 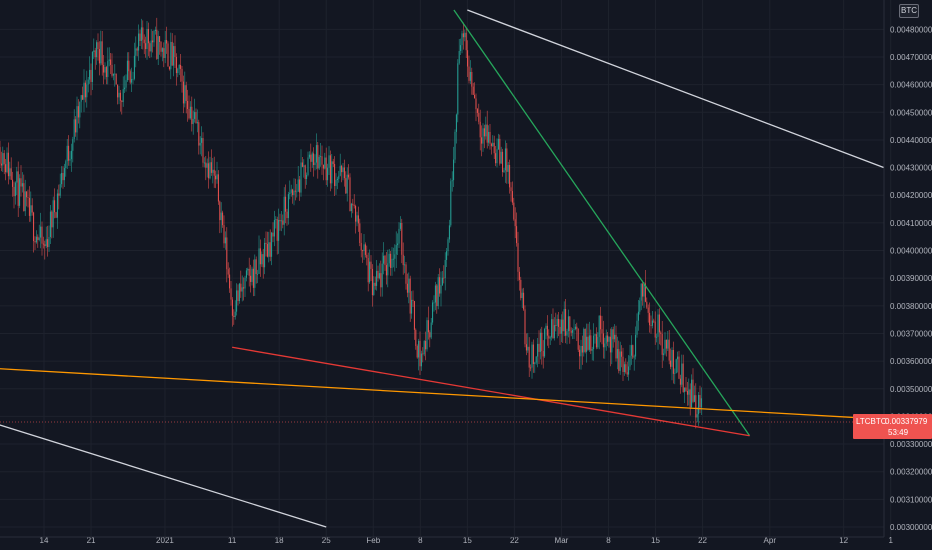 I want to click on x-tick-label: 14, so click(x=44, y=540).